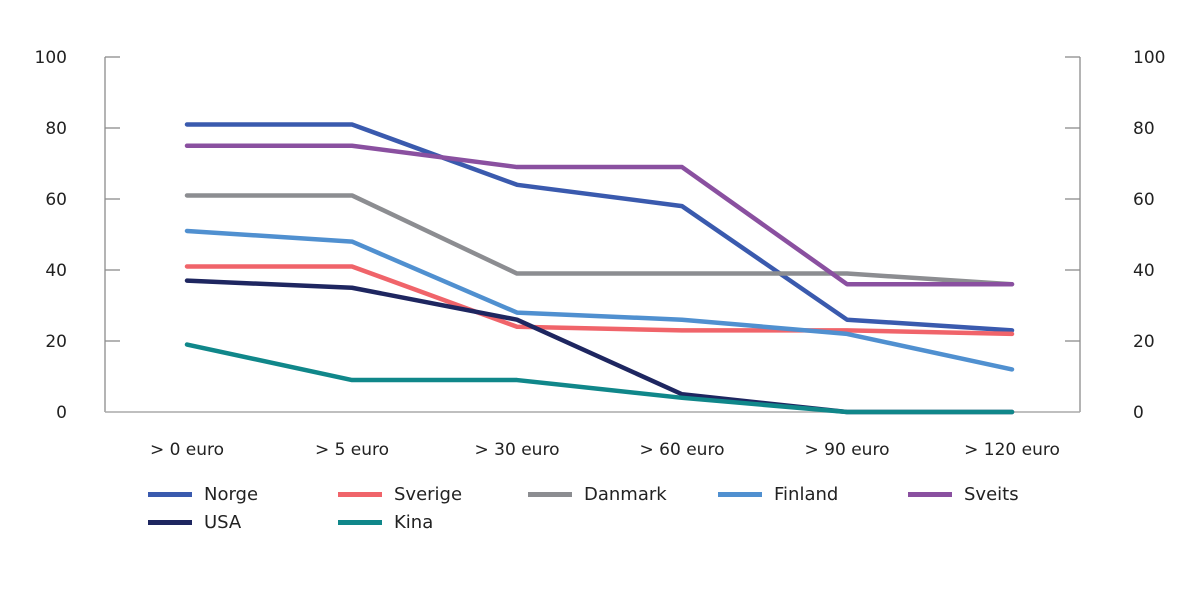 The height and width of the screenshot is (598, 1200). I want to click on legend-item-sveits: Sveits, so click(963, 494).